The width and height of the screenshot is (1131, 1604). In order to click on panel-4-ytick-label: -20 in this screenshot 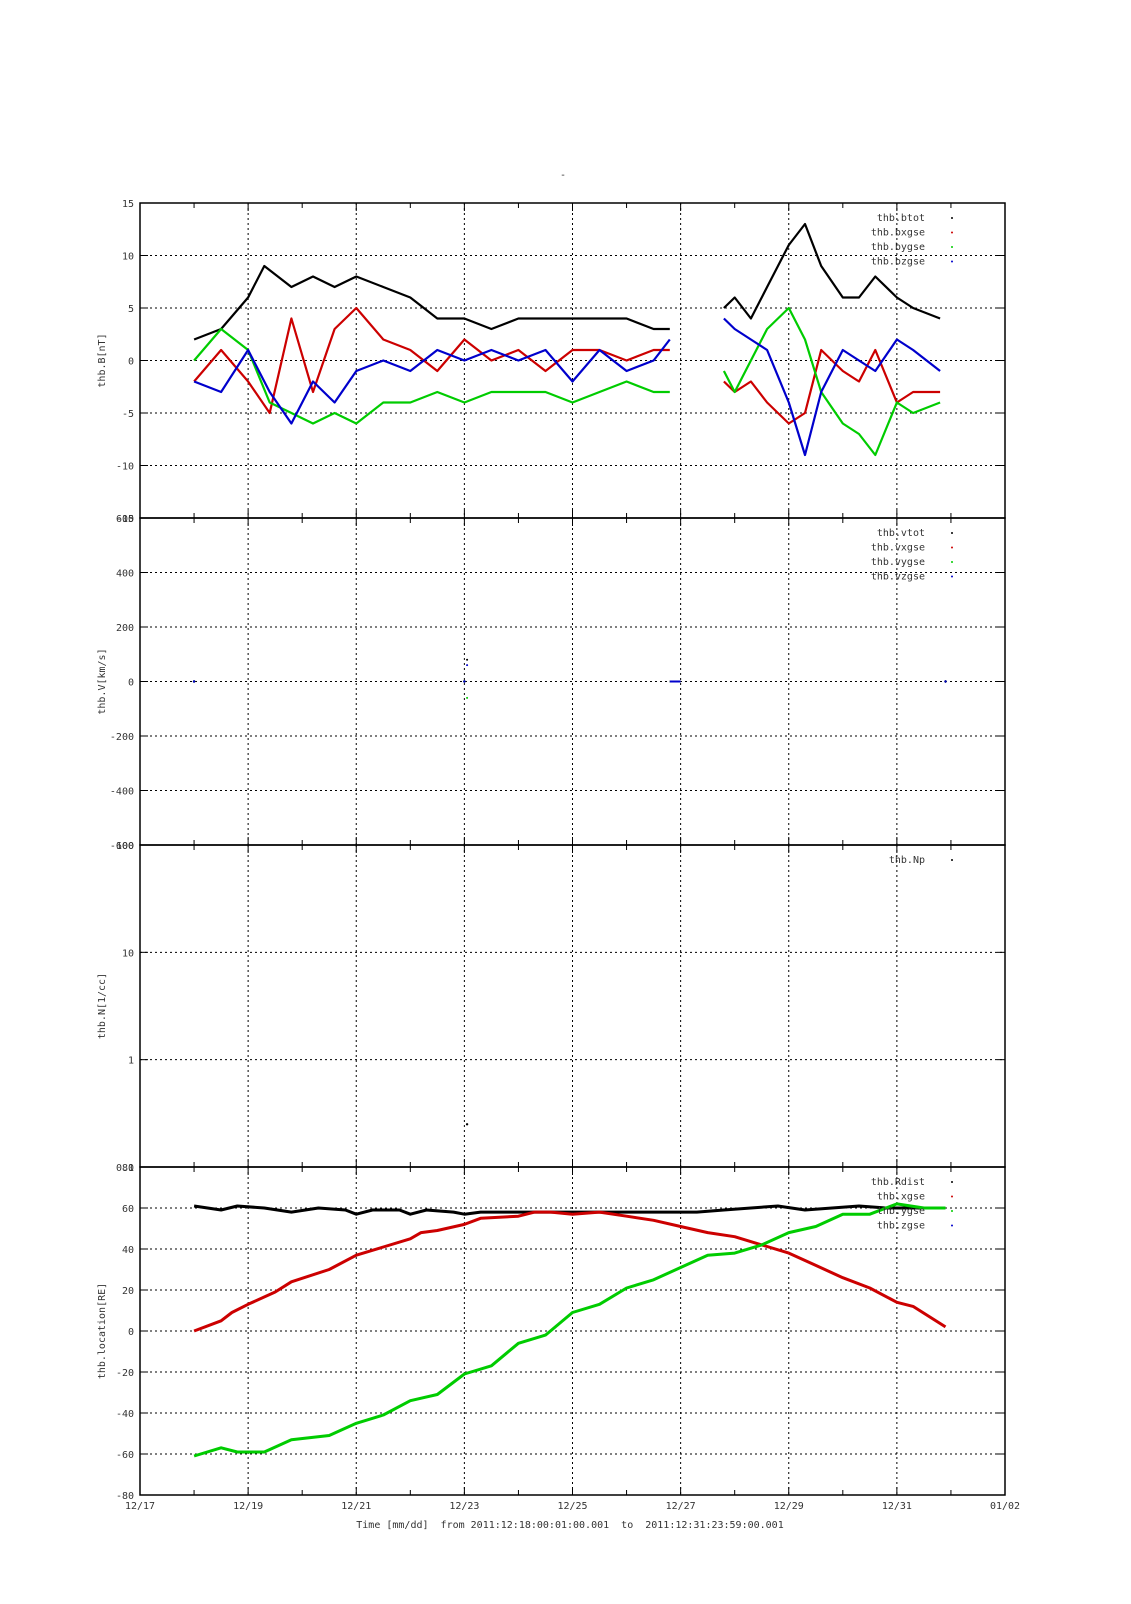, I will do `click(125, 1373)`.